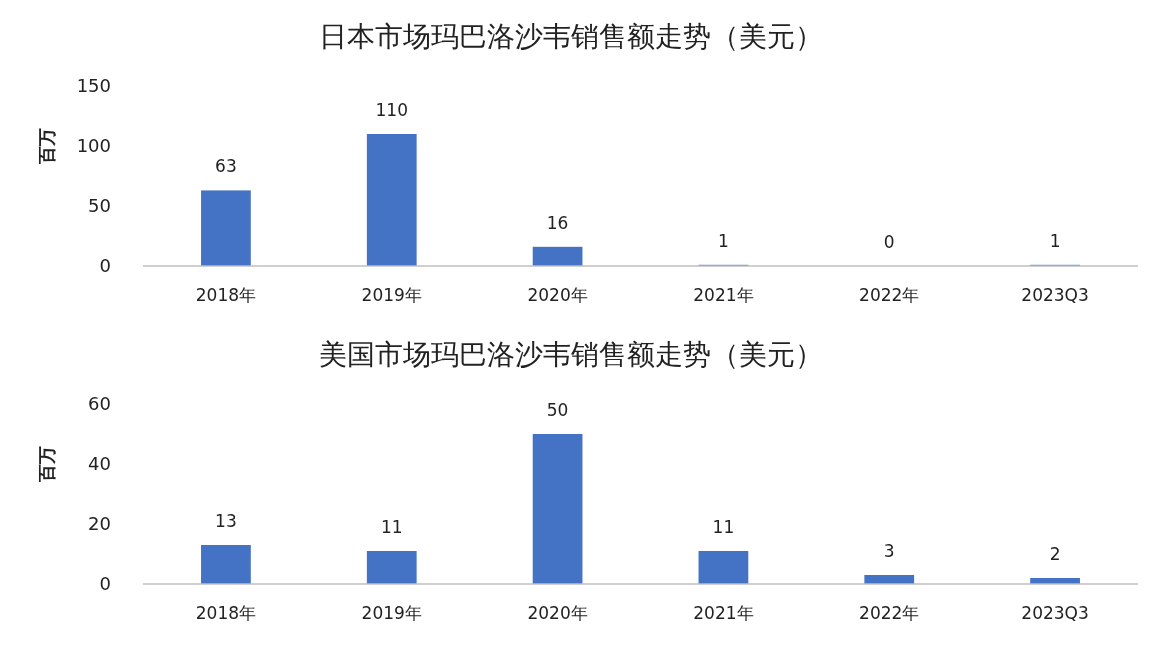 This screenshot has width=1152, height=653. Describe the element at coordinates (99, 404) in the screenshot. I see `y-tick-label: 60` at that location.